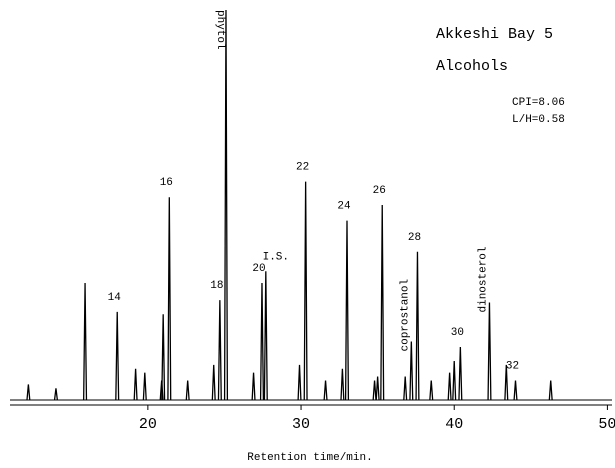  I want to click on peak-label: phytol, so click(220, 30).